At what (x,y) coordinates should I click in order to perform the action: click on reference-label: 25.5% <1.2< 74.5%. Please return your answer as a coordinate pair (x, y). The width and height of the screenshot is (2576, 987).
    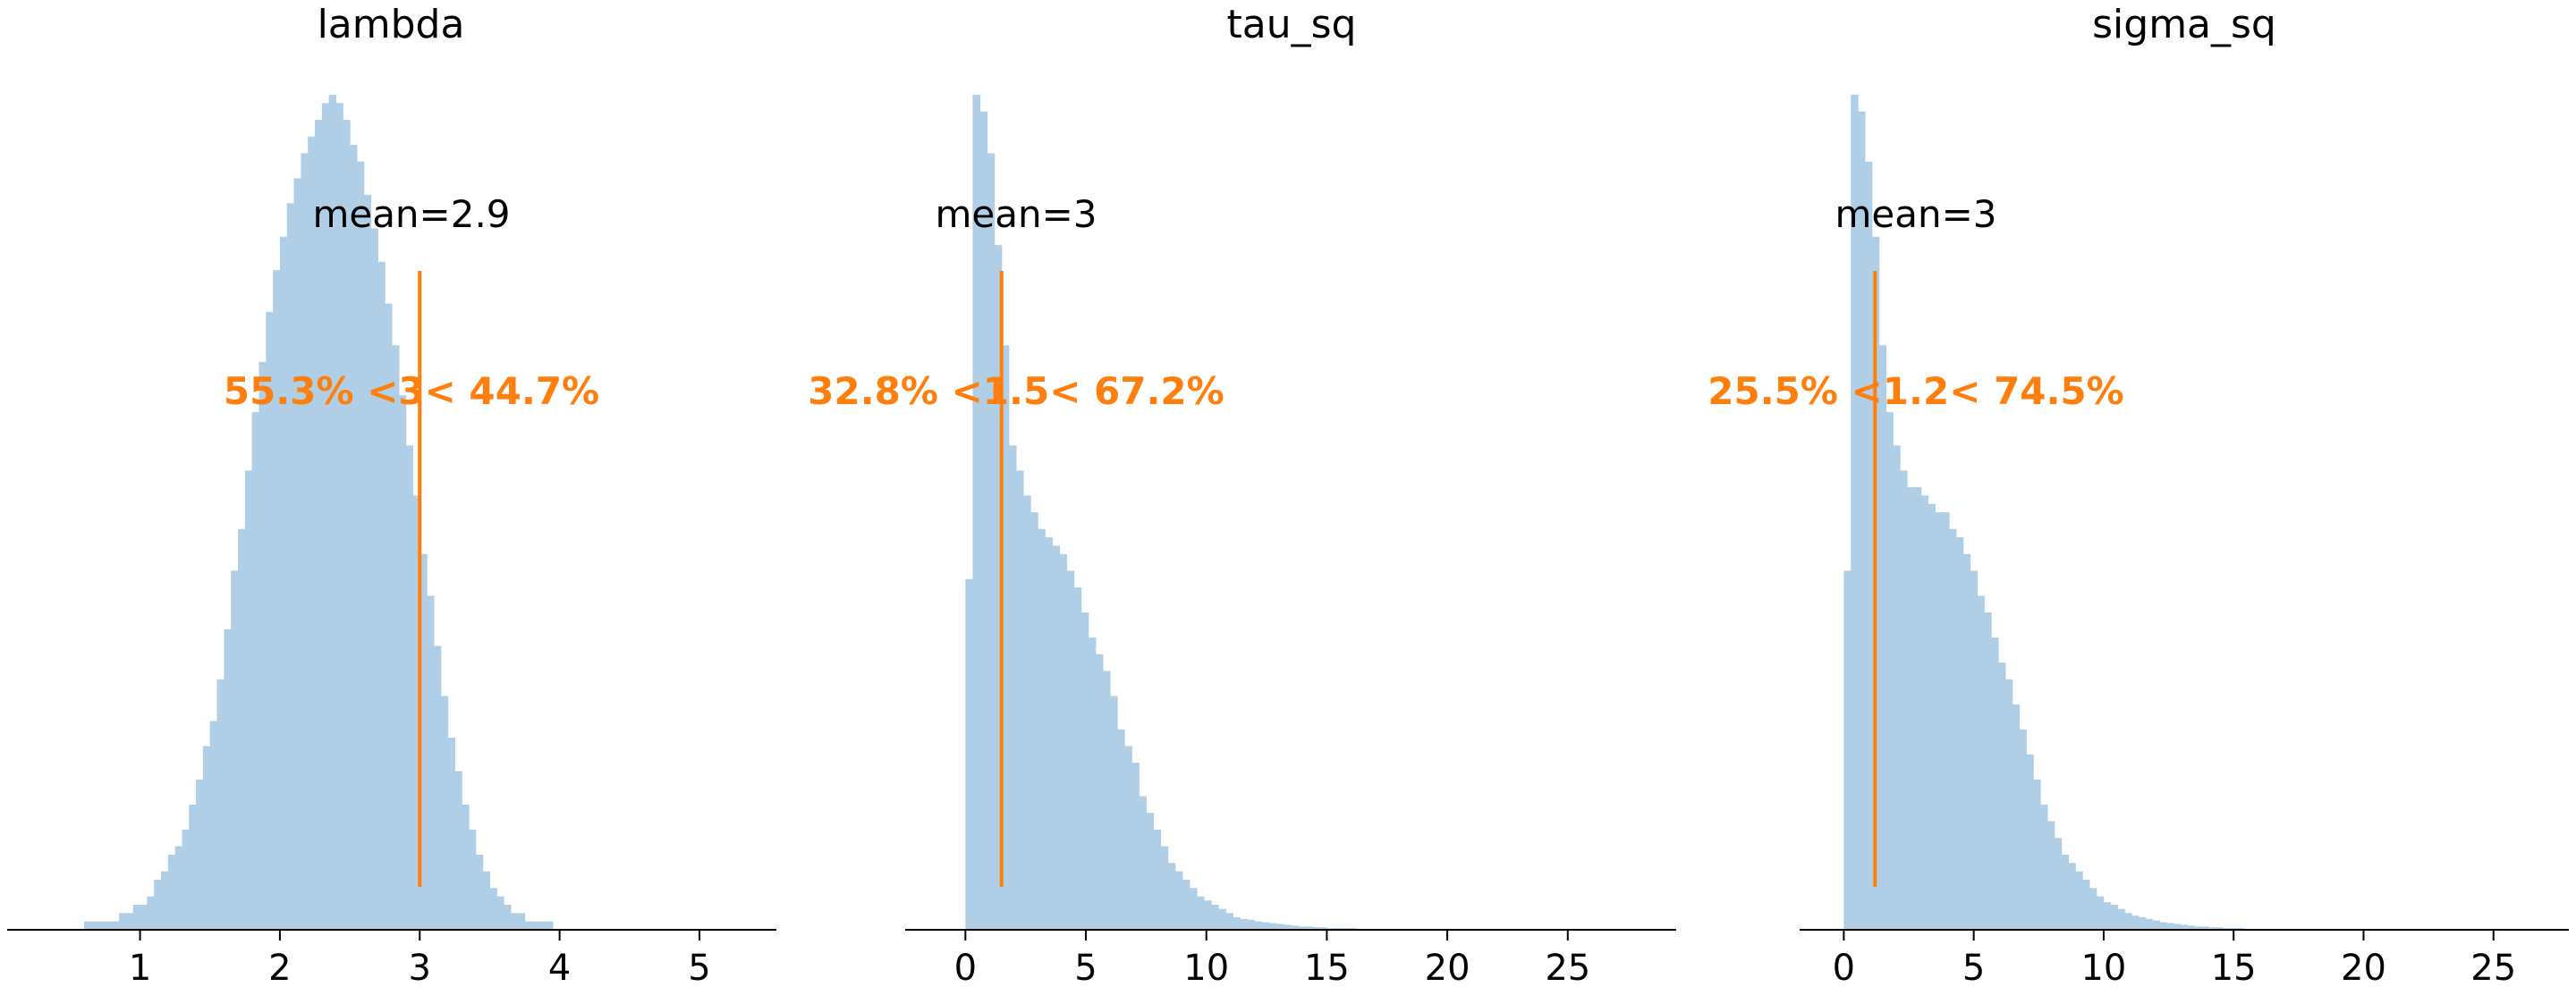
    Looking at the image, I should click on (1915, 391).